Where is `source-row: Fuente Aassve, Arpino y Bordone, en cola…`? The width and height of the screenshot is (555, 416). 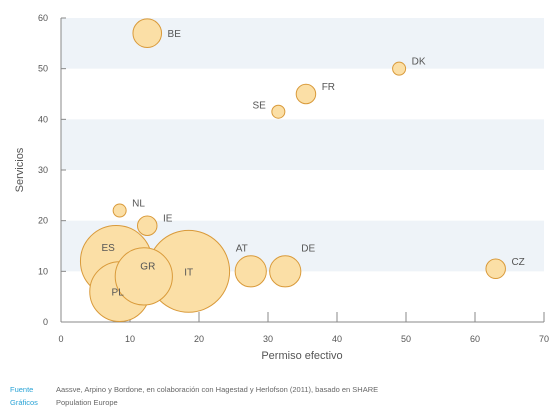 source-row: Fuente Aassve, Arpino y Bordone, en cola… is located at coordinates (194, 389).